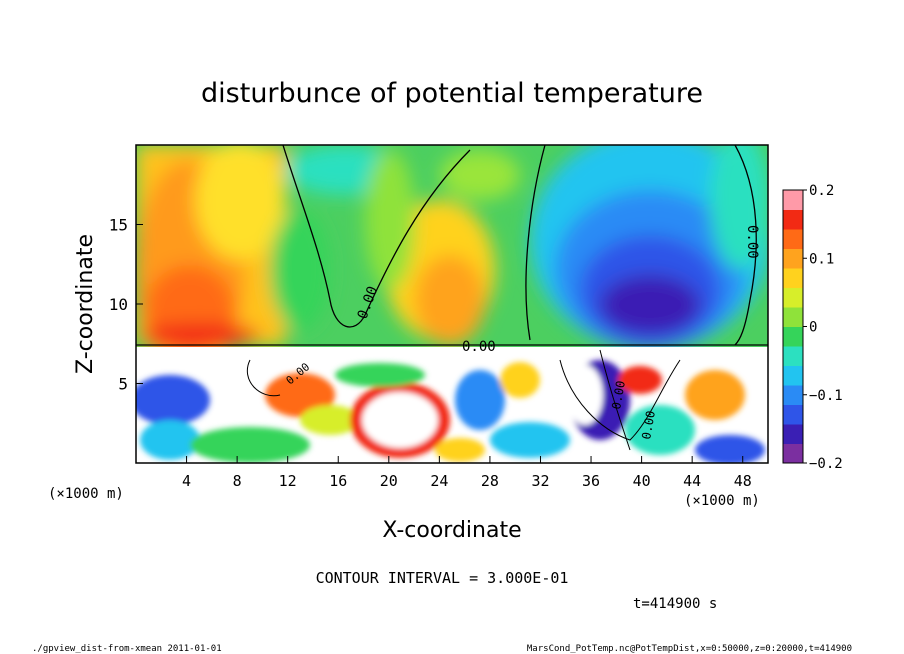  Describe the element at coordinates (722, 501) in the screenshot. I see `x-axis-unit-right: (×1000 m)` at that location.